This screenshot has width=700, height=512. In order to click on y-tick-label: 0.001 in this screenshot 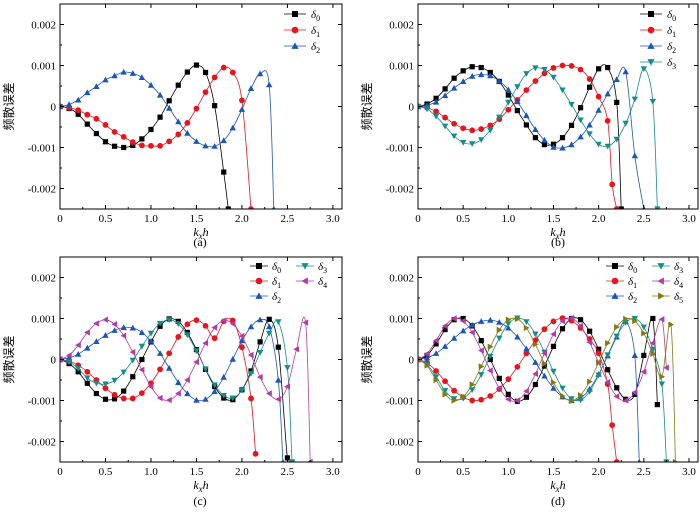, I will do `click(401, 320)`.